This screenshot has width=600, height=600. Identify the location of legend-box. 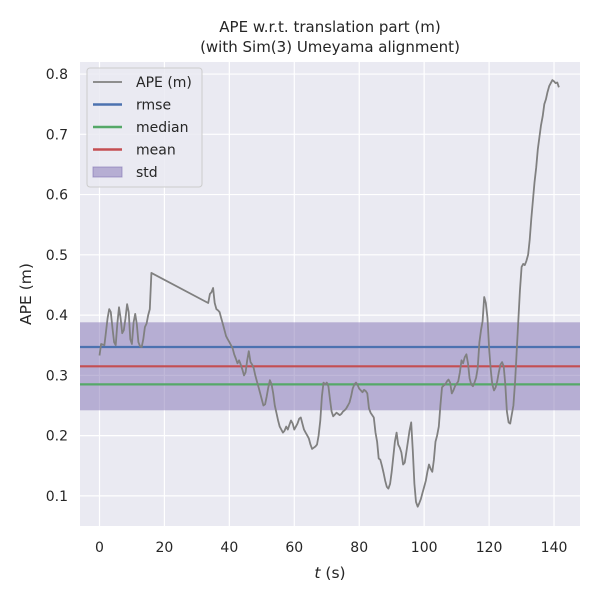
(144, 127).